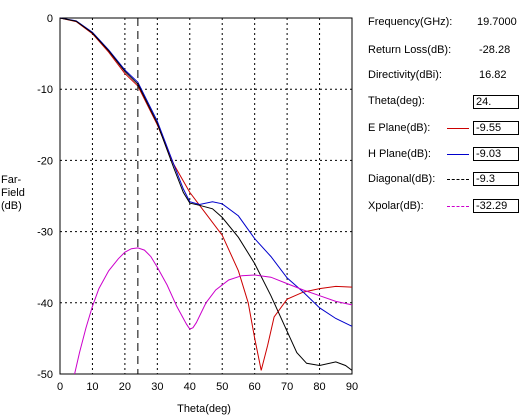  Describe the element at coordinates (287, 387) in the screenshot. I see `x-tick-label: 70` at that location.